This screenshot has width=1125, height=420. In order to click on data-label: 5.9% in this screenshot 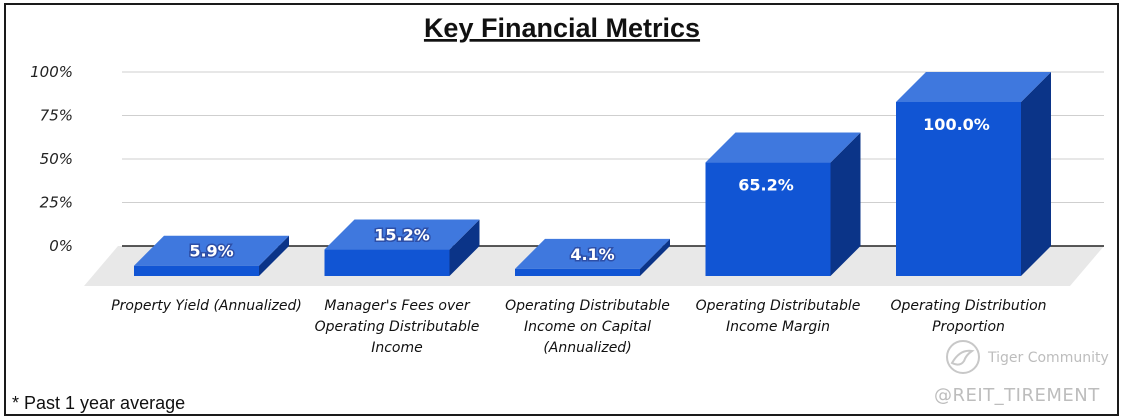, I will do `click(211, 251)`.